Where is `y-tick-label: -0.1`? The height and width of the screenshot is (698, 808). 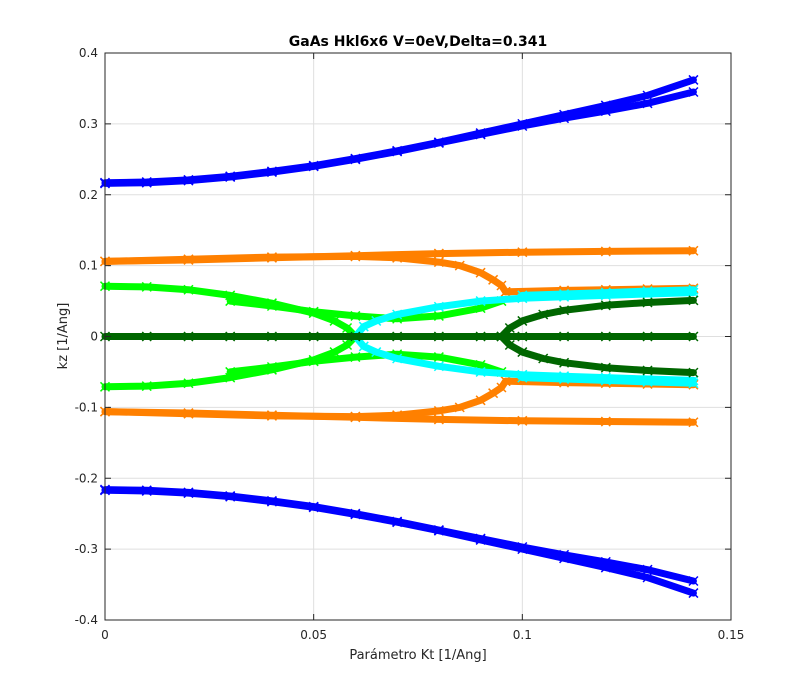
y-tick-label: -0.1 is located at coordinates (86, 407).